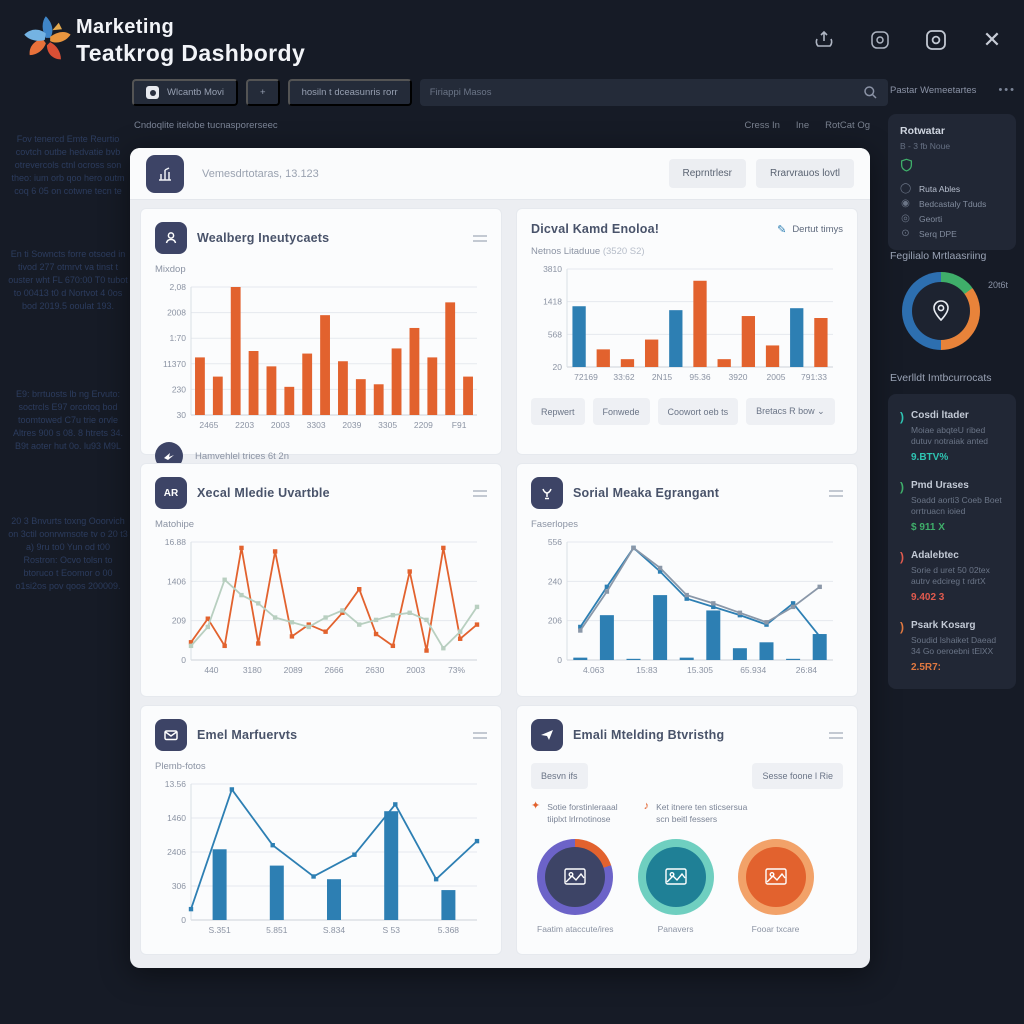 The image size is (1024, 1024). What do you see at coordinates (847, 125) in the screenshot?
I see `breadcrumb-link-2: RotCat Og` at bounding box center [847, 125].